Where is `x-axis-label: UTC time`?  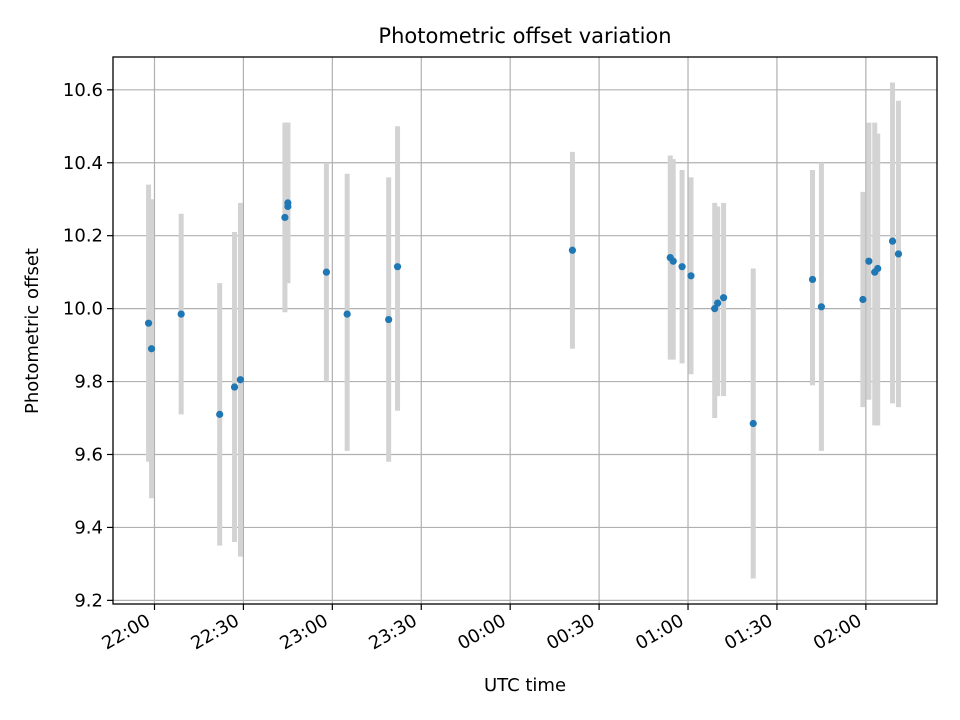
x-axis-label: UTC time is located at coordinates (525, 685).